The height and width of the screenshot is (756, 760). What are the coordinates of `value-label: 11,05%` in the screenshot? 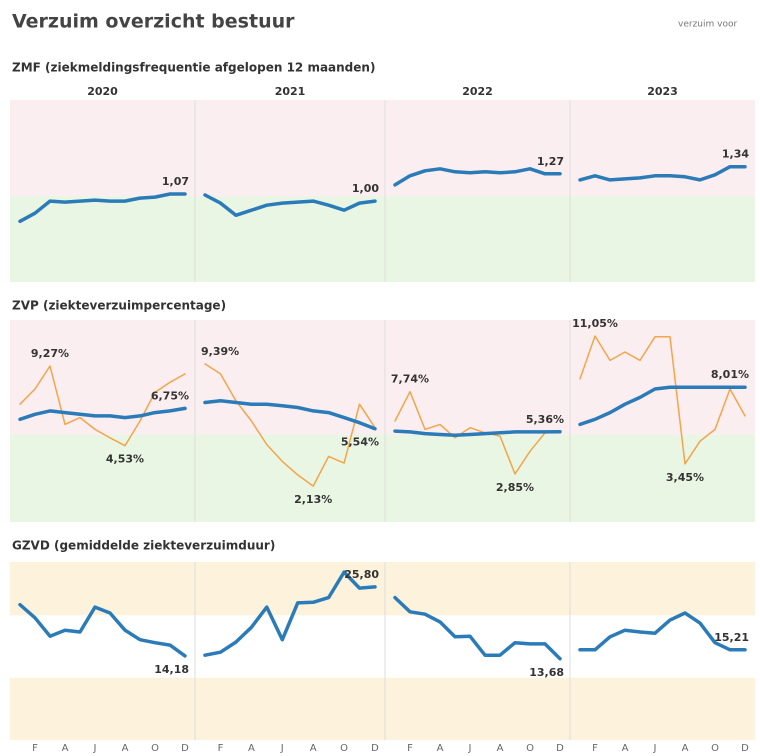 It's located at (595, 323).